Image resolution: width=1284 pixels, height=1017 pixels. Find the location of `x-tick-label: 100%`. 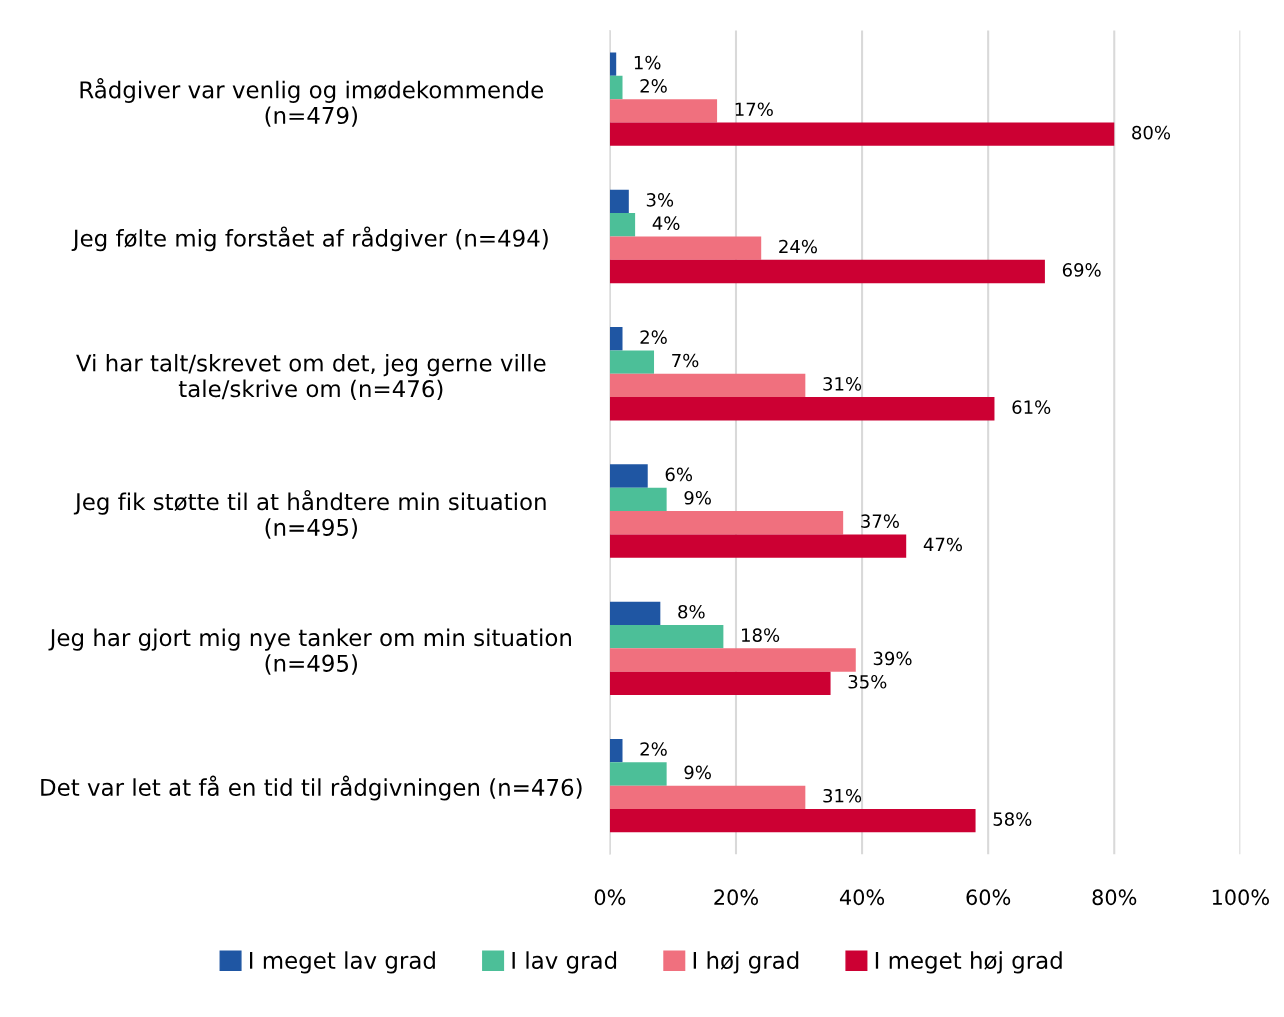

x-tick-label: 100% is located at coordinates (1240, 897).